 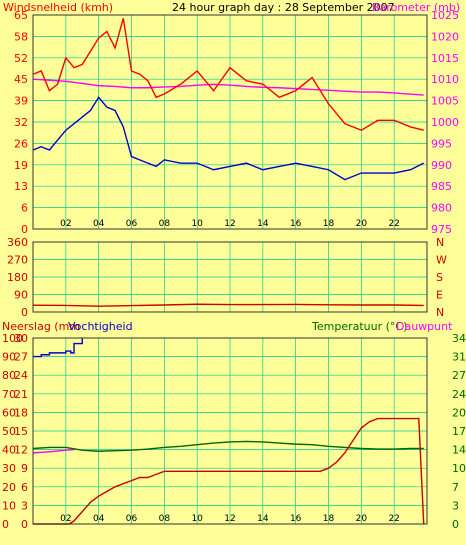 I want to click on direction-tick-label: 270, so click(x=17, y=260).